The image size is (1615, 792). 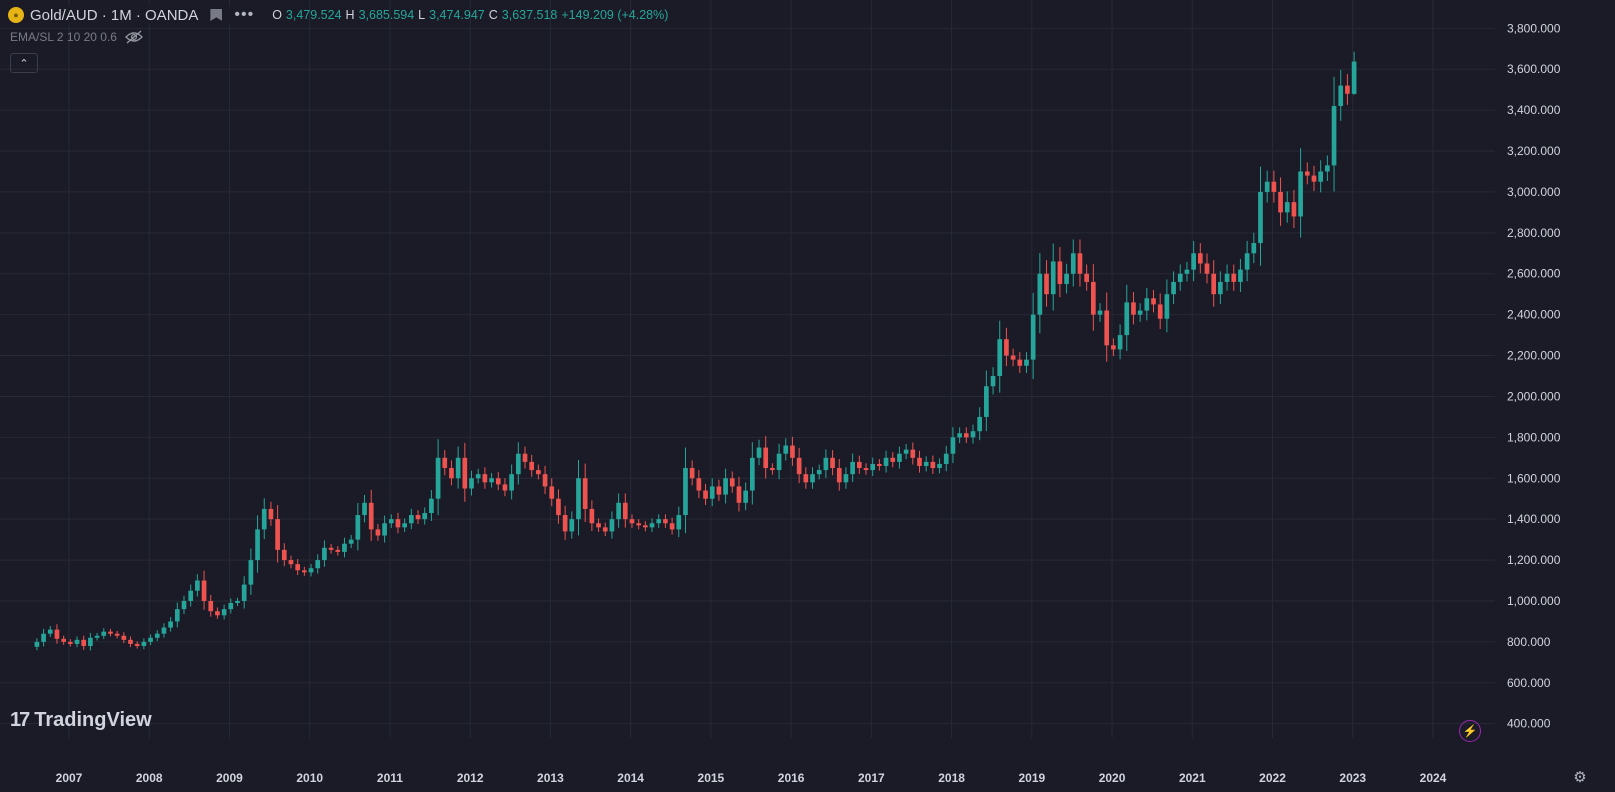 What do you see at coordinates (1534, 356) in the screenshot?
I see `y-tick-label: 2,200.000` at bounding box center [1534, 356].